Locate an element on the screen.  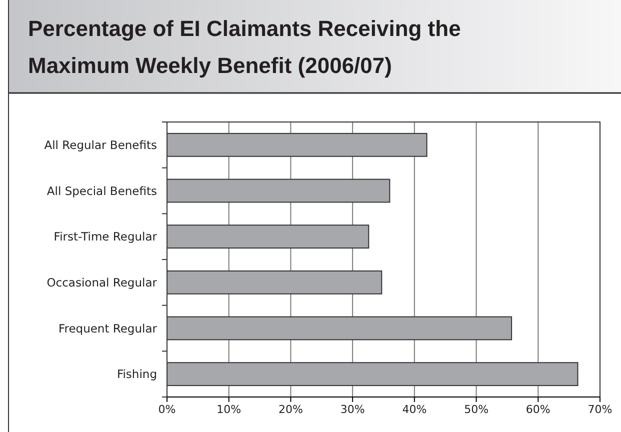
x-tick-label: 50% is located at coordinates (476, 409).